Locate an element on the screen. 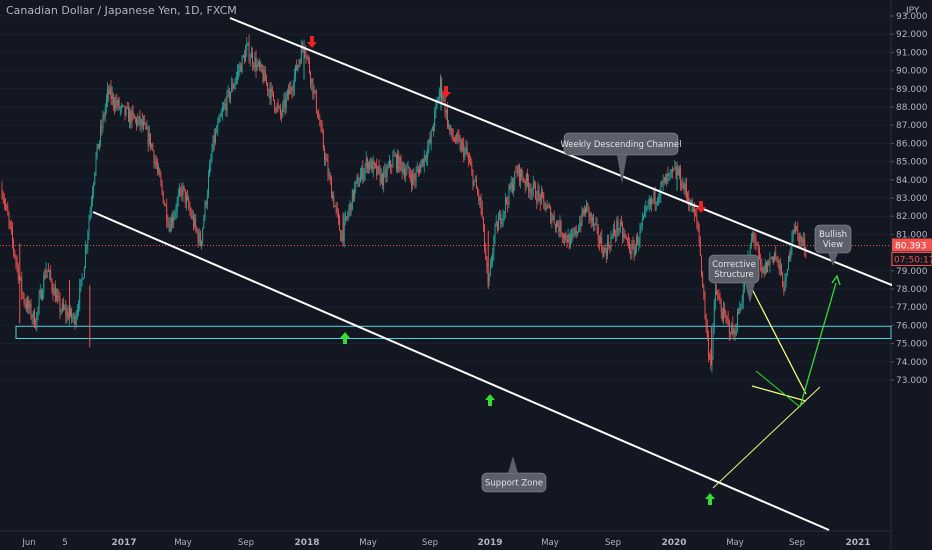  price-tick-label: 88.000 is located at coordinates (912, 108).